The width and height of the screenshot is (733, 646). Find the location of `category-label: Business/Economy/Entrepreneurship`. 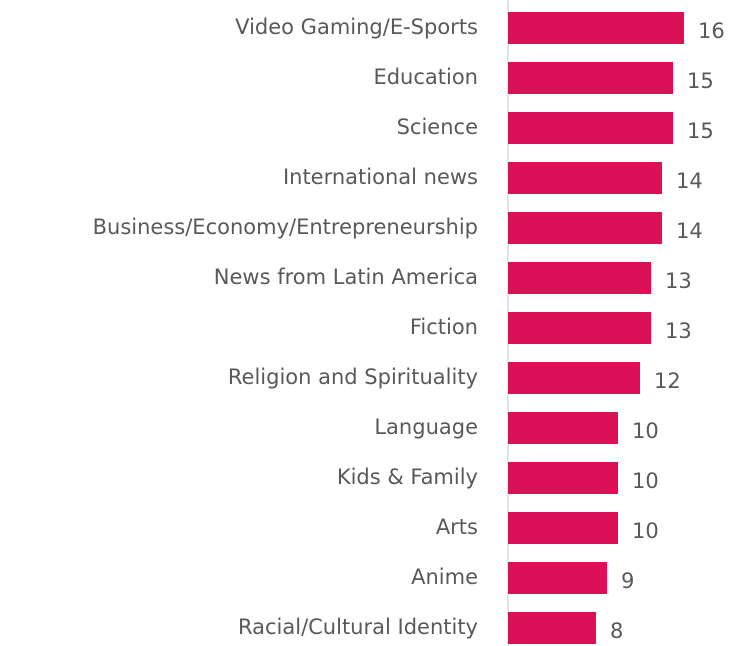

category-label: Business/Economy/Entrepreneurship is located at coordinates (285, 227).